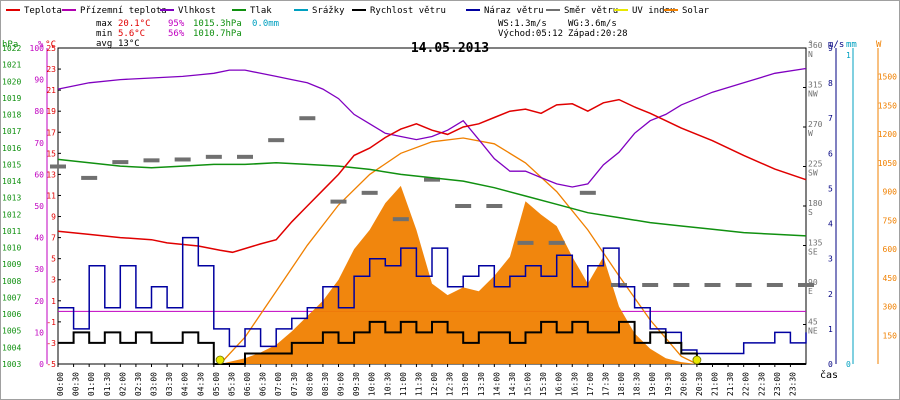 The height and width of the screenshot is (400, 900). I want to click on dir-tick-compass: S, so click(810, 212).